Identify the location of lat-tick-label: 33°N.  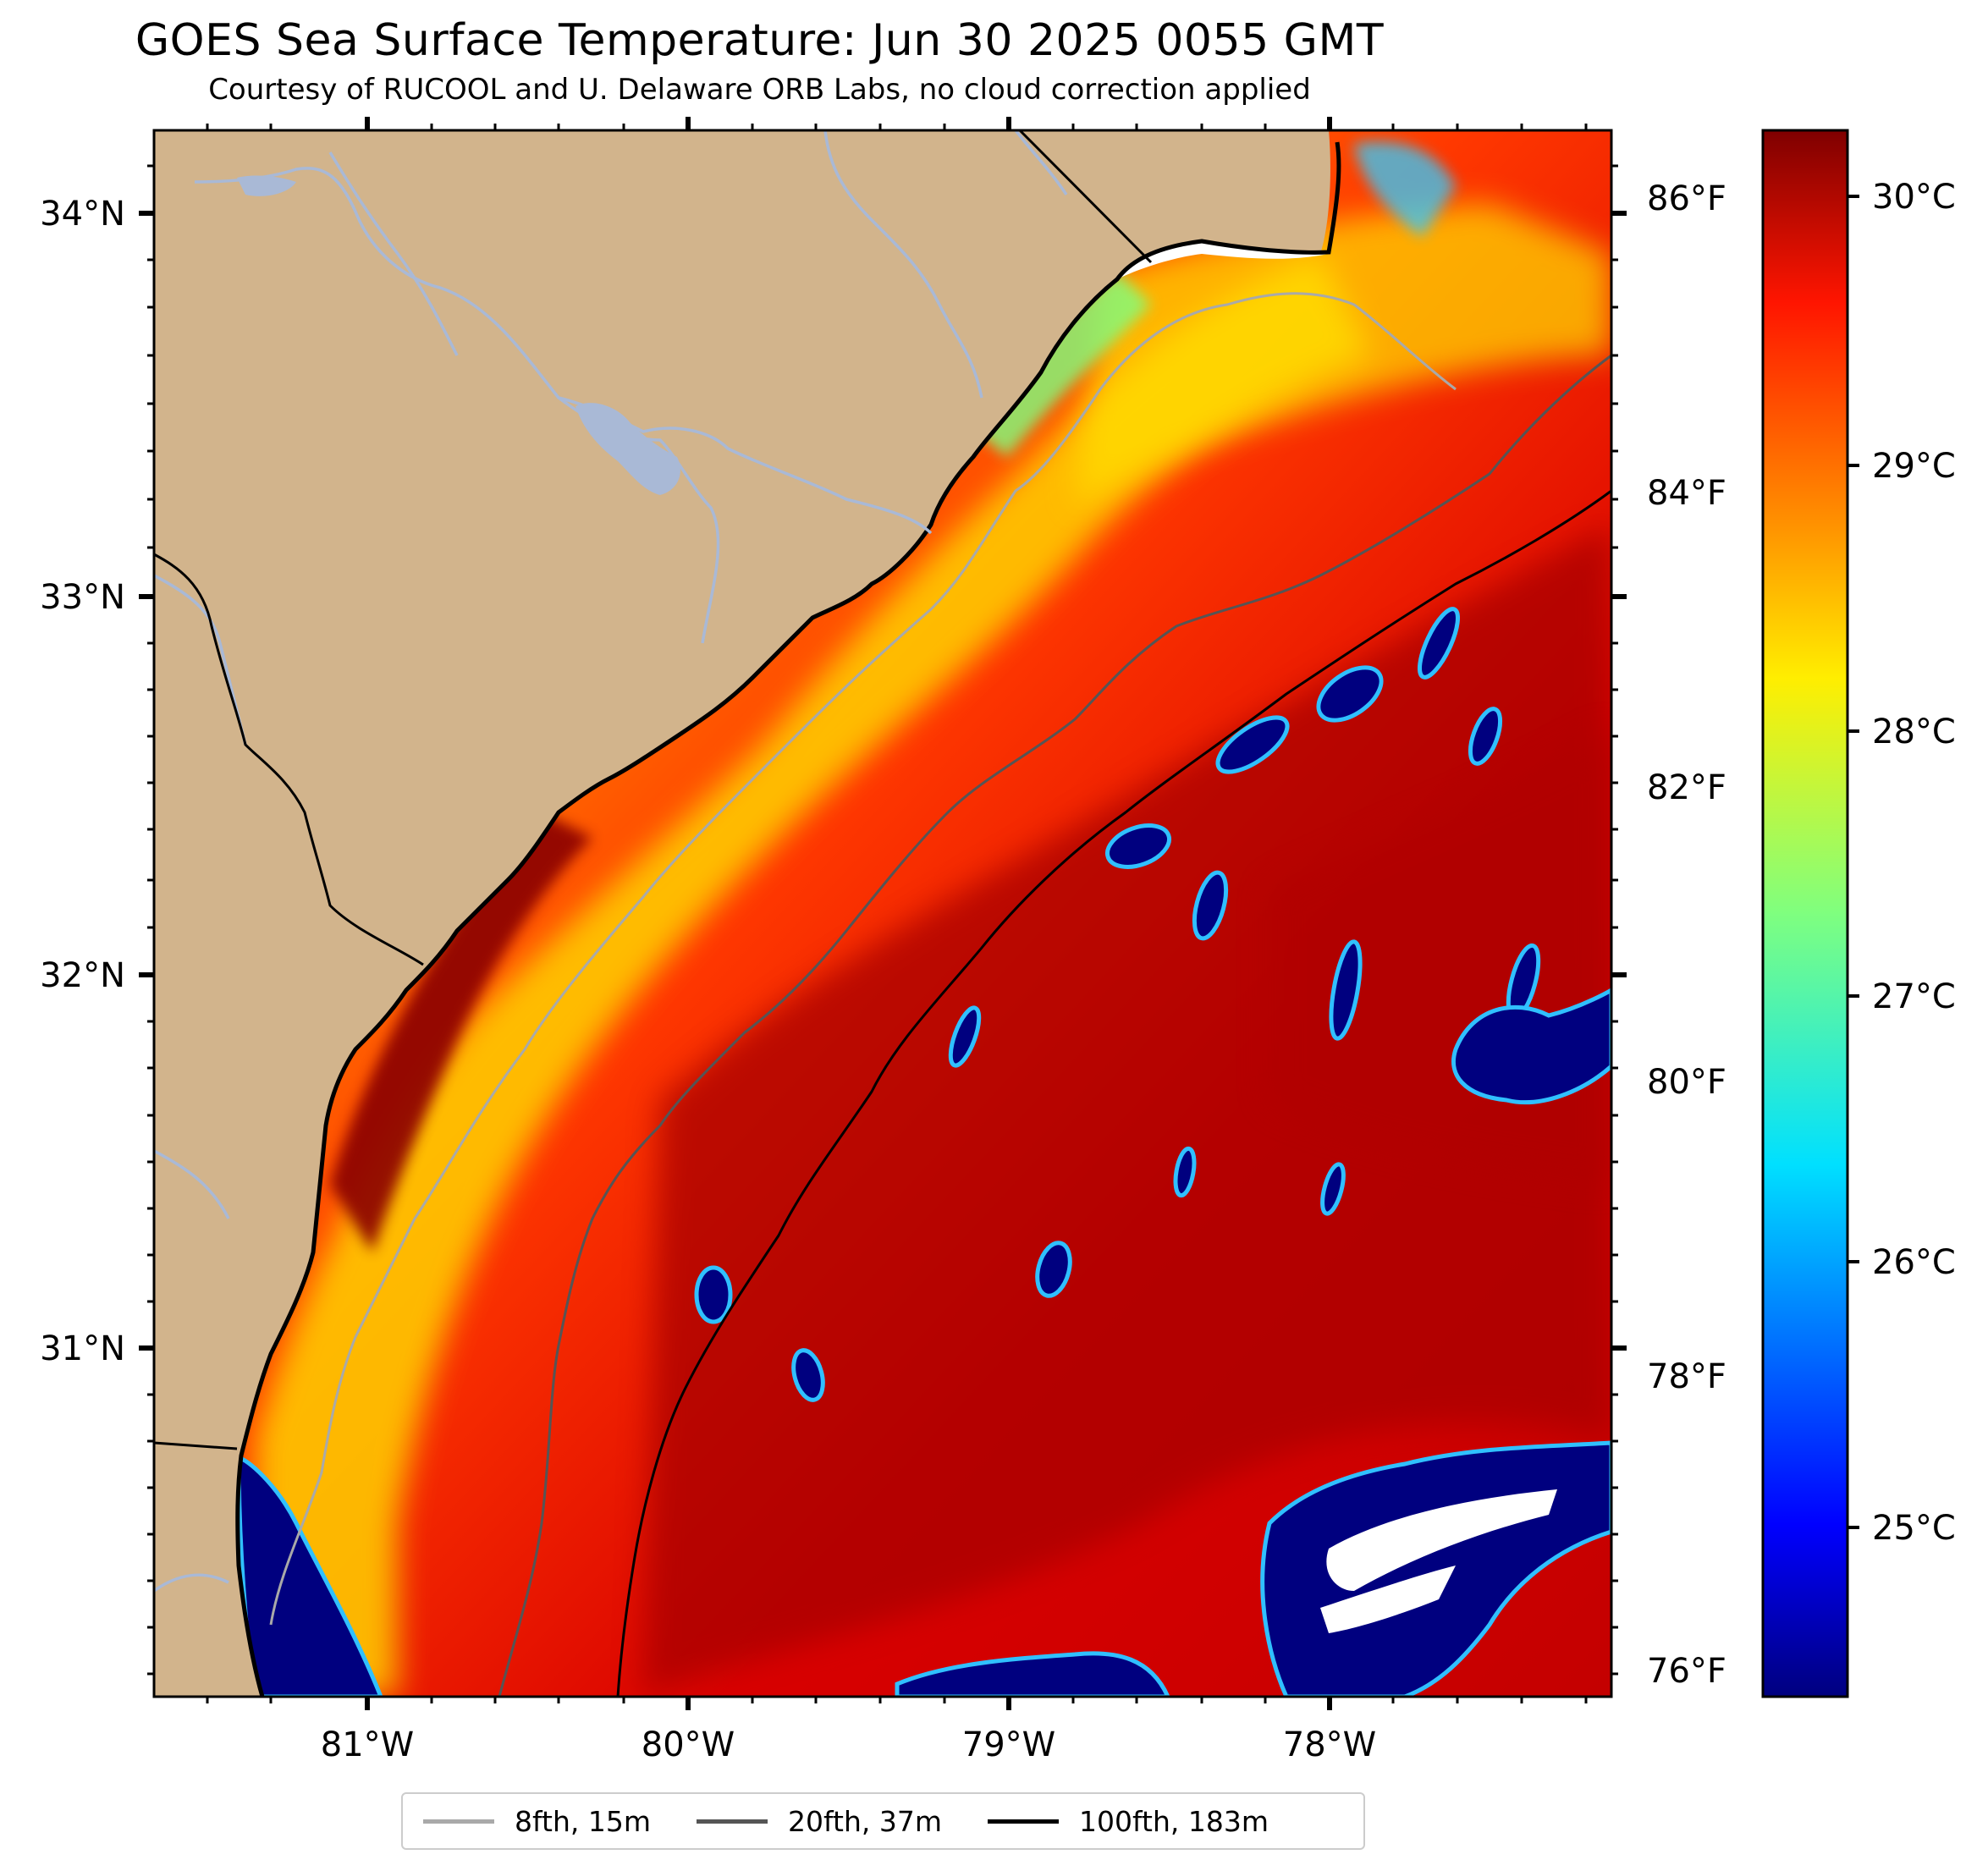
(82, 598).